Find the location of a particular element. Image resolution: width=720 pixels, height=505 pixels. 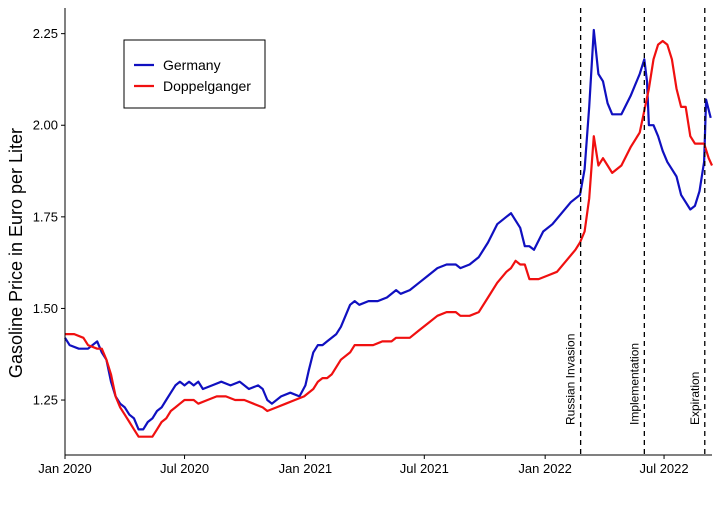

annotation-label: Implementation is located at coordinates (634, 384).